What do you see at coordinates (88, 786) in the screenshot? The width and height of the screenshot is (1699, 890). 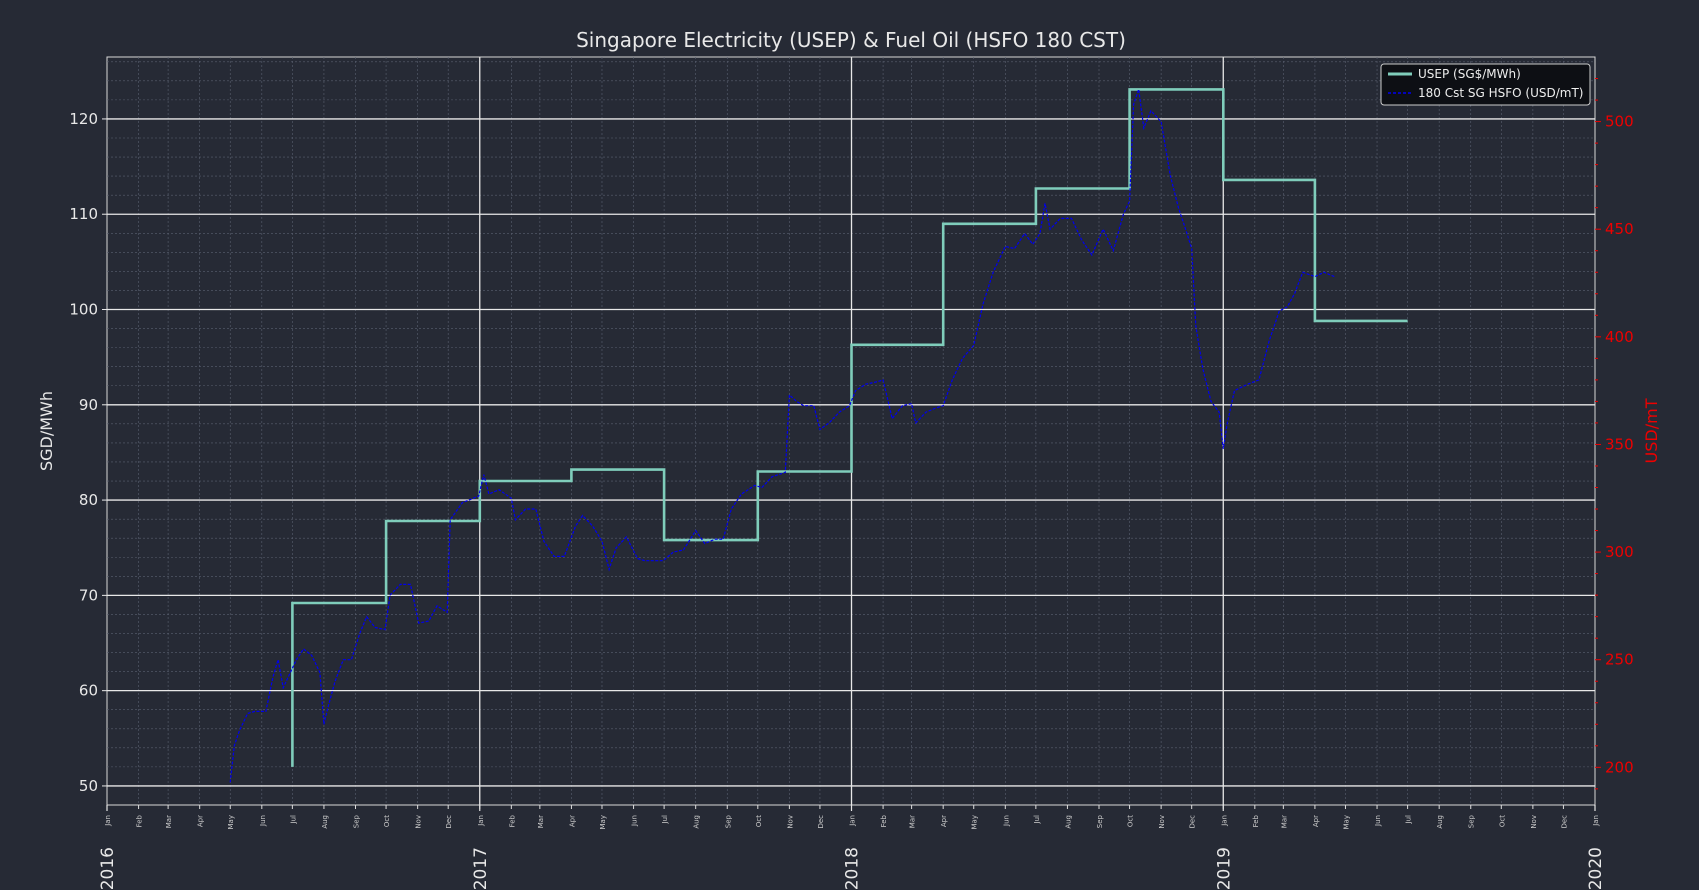 I see `y-left-tick-label: 50` at bounding box center [88, 786].